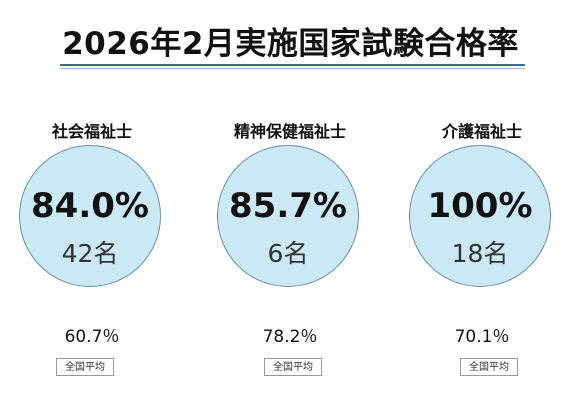 The width and height of the screenshot is (581, 400). I want to click on pass-rate-value: 84.0%, so click(90, 206).